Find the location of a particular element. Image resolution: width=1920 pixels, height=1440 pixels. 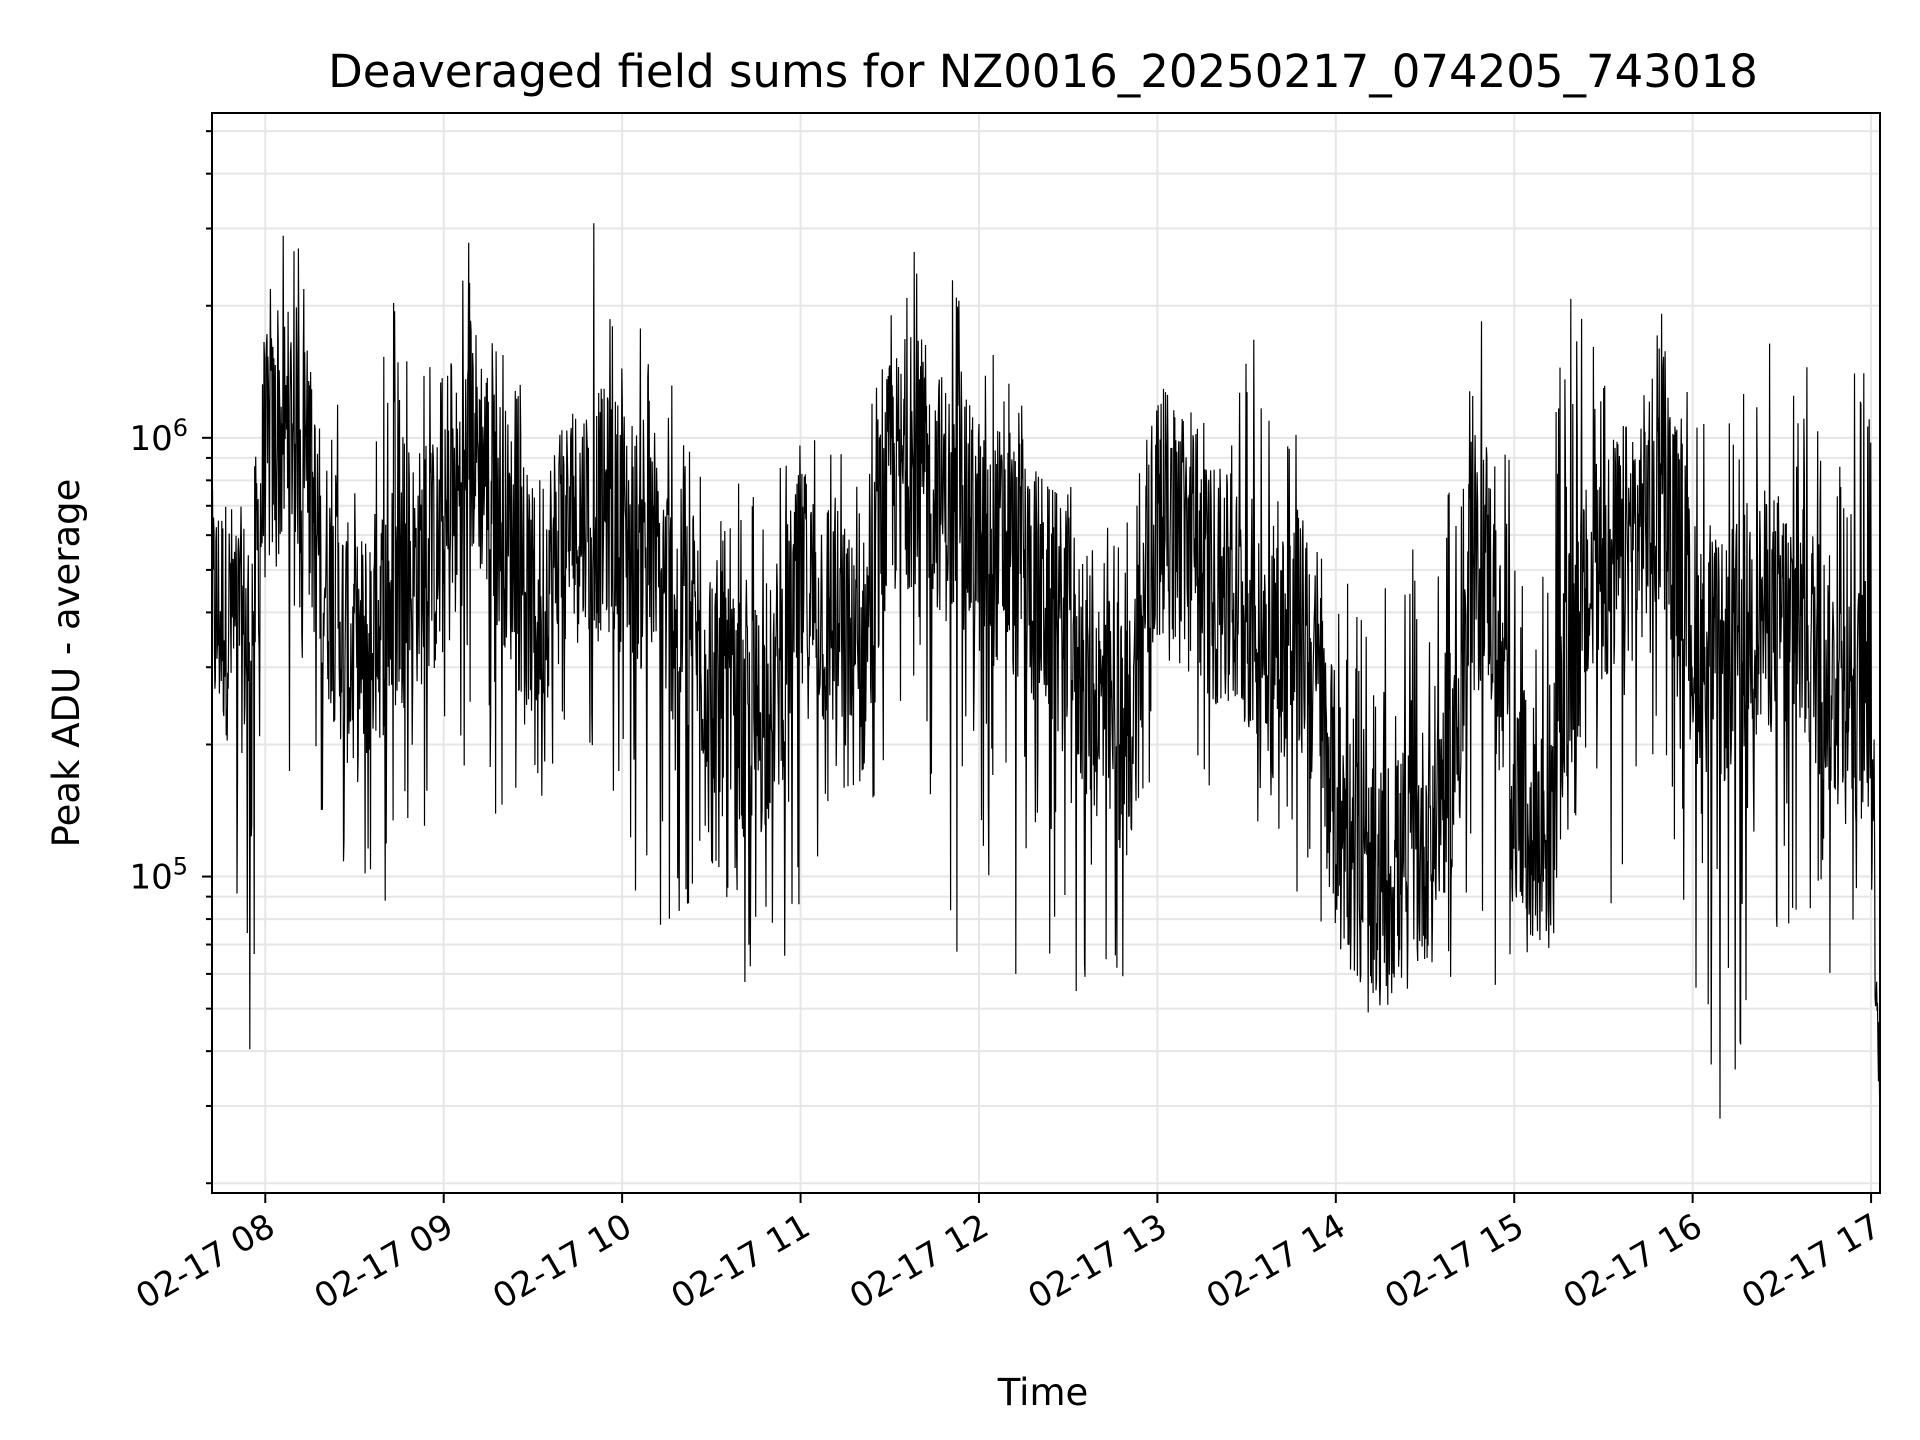

x-tick-label: 02-17 15 is located at coordinates (1454, 1261).